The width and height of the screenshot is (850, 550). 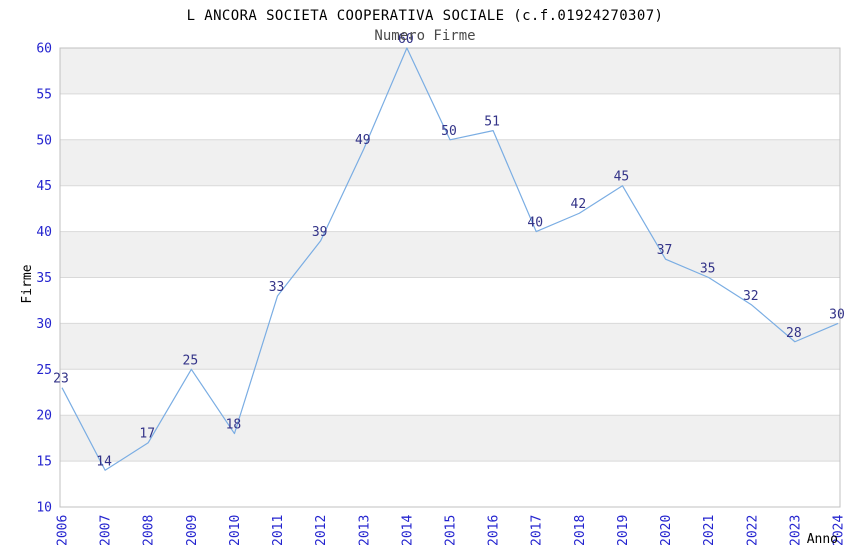 What do you see at coordinates (320, 232) in the screenshot?
I see `data-point-label: 39` at bounding box center [320, 232].